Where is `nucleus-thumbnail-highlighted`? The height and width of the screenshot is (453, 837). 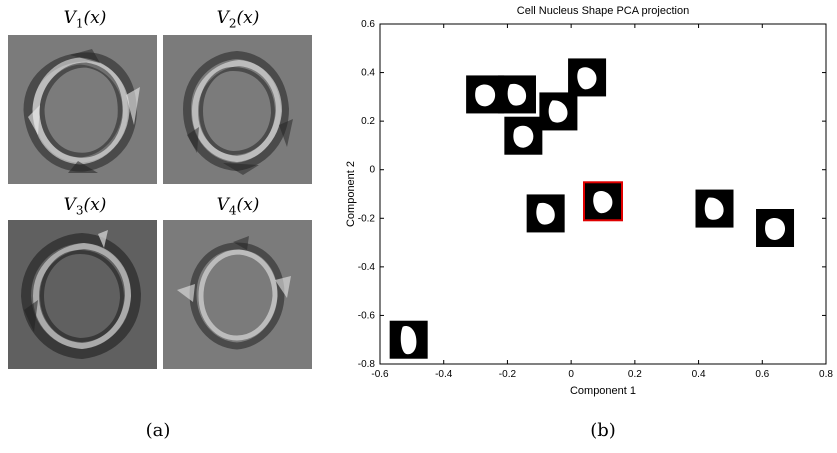 nucleus-thumbnail-highlighted is located at coordinates (603, 201).